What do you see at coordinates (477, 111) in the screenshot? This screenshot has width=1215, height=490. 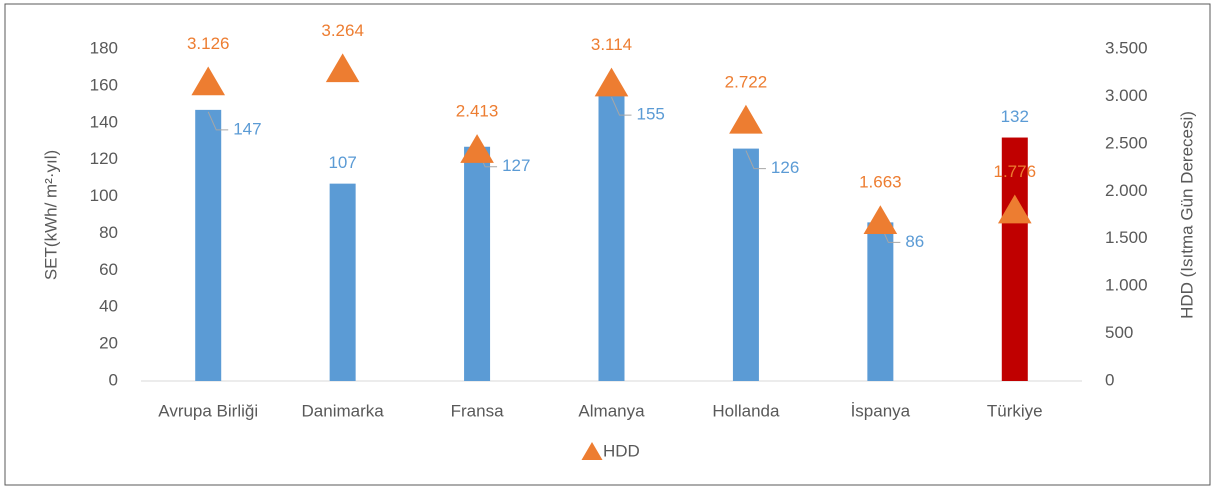 I see `marker-value-label: 2.413` at bounding box center [477, 111].